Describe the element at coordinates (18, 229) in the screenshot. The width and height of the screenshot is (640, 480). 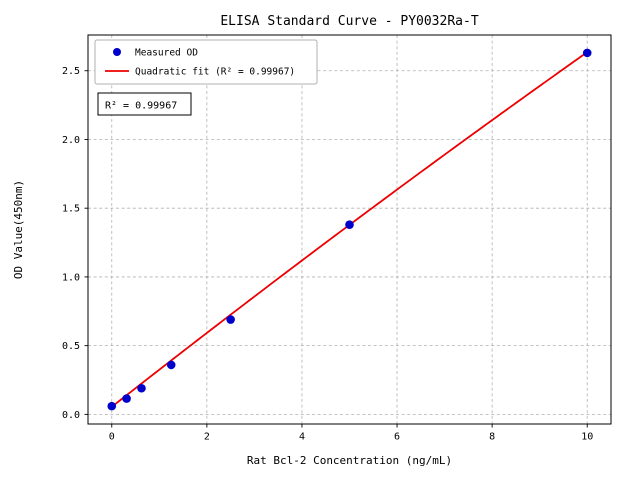
I see `y-axis-label: OD Value(450nm)` at that location.